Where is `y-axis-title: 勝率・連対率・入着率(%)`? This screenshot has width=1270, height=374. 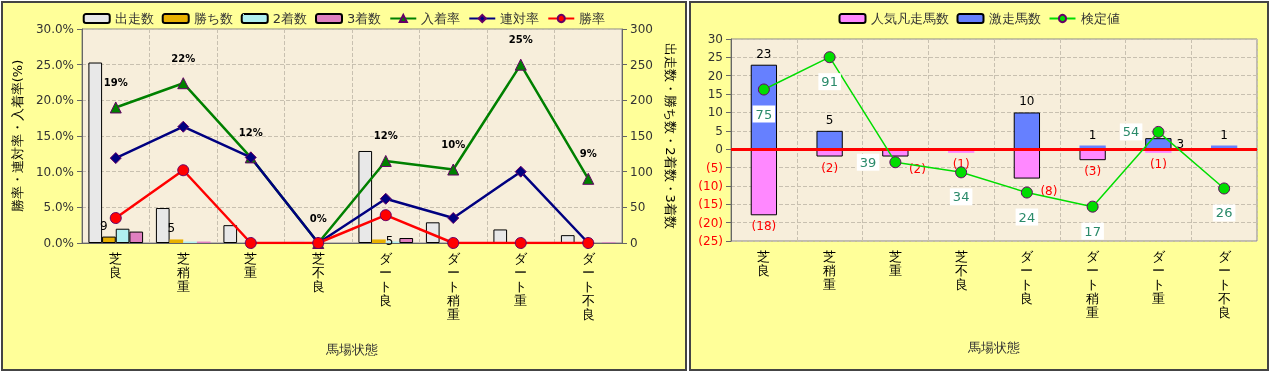 y-axis-title: 勝率・連対率・入着率(%) is located at coordinates (17, 136).